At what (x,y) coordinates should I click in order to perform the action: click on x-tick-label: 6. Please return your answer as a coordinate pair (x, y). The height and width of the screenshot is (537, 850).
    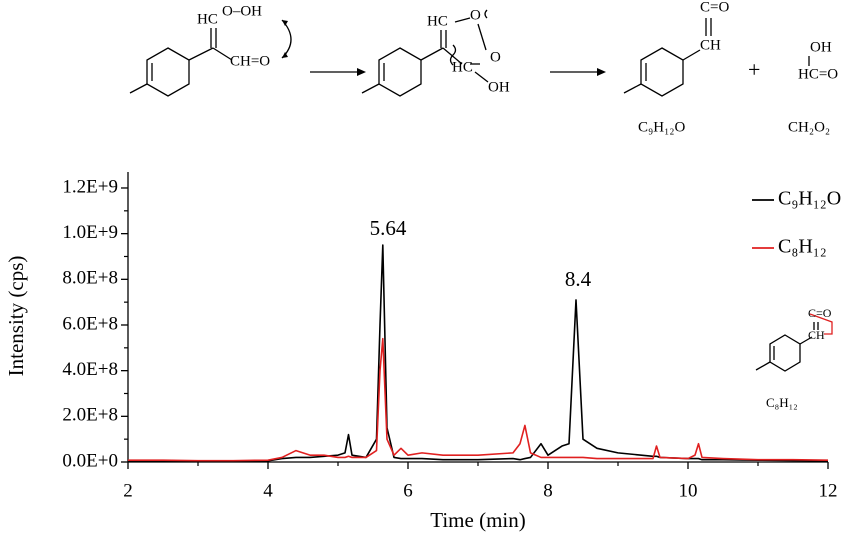
    Looking at the image, I should click on (408, 490).